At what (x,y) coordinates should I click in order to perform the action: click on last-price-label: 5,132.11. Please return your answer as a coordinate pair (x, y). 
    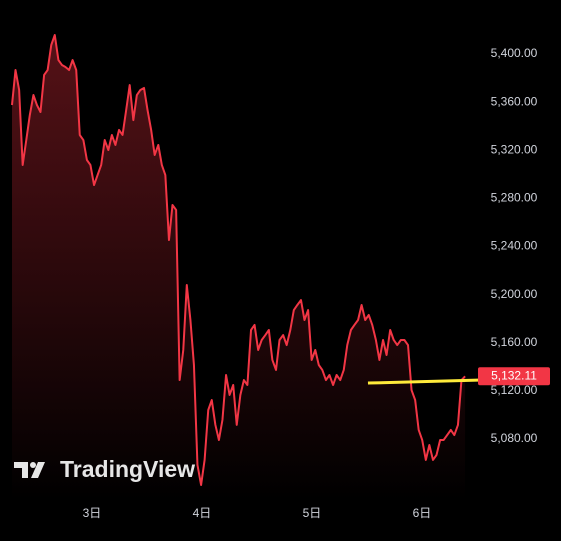
    Looking at the image, I should click on (514, 375).